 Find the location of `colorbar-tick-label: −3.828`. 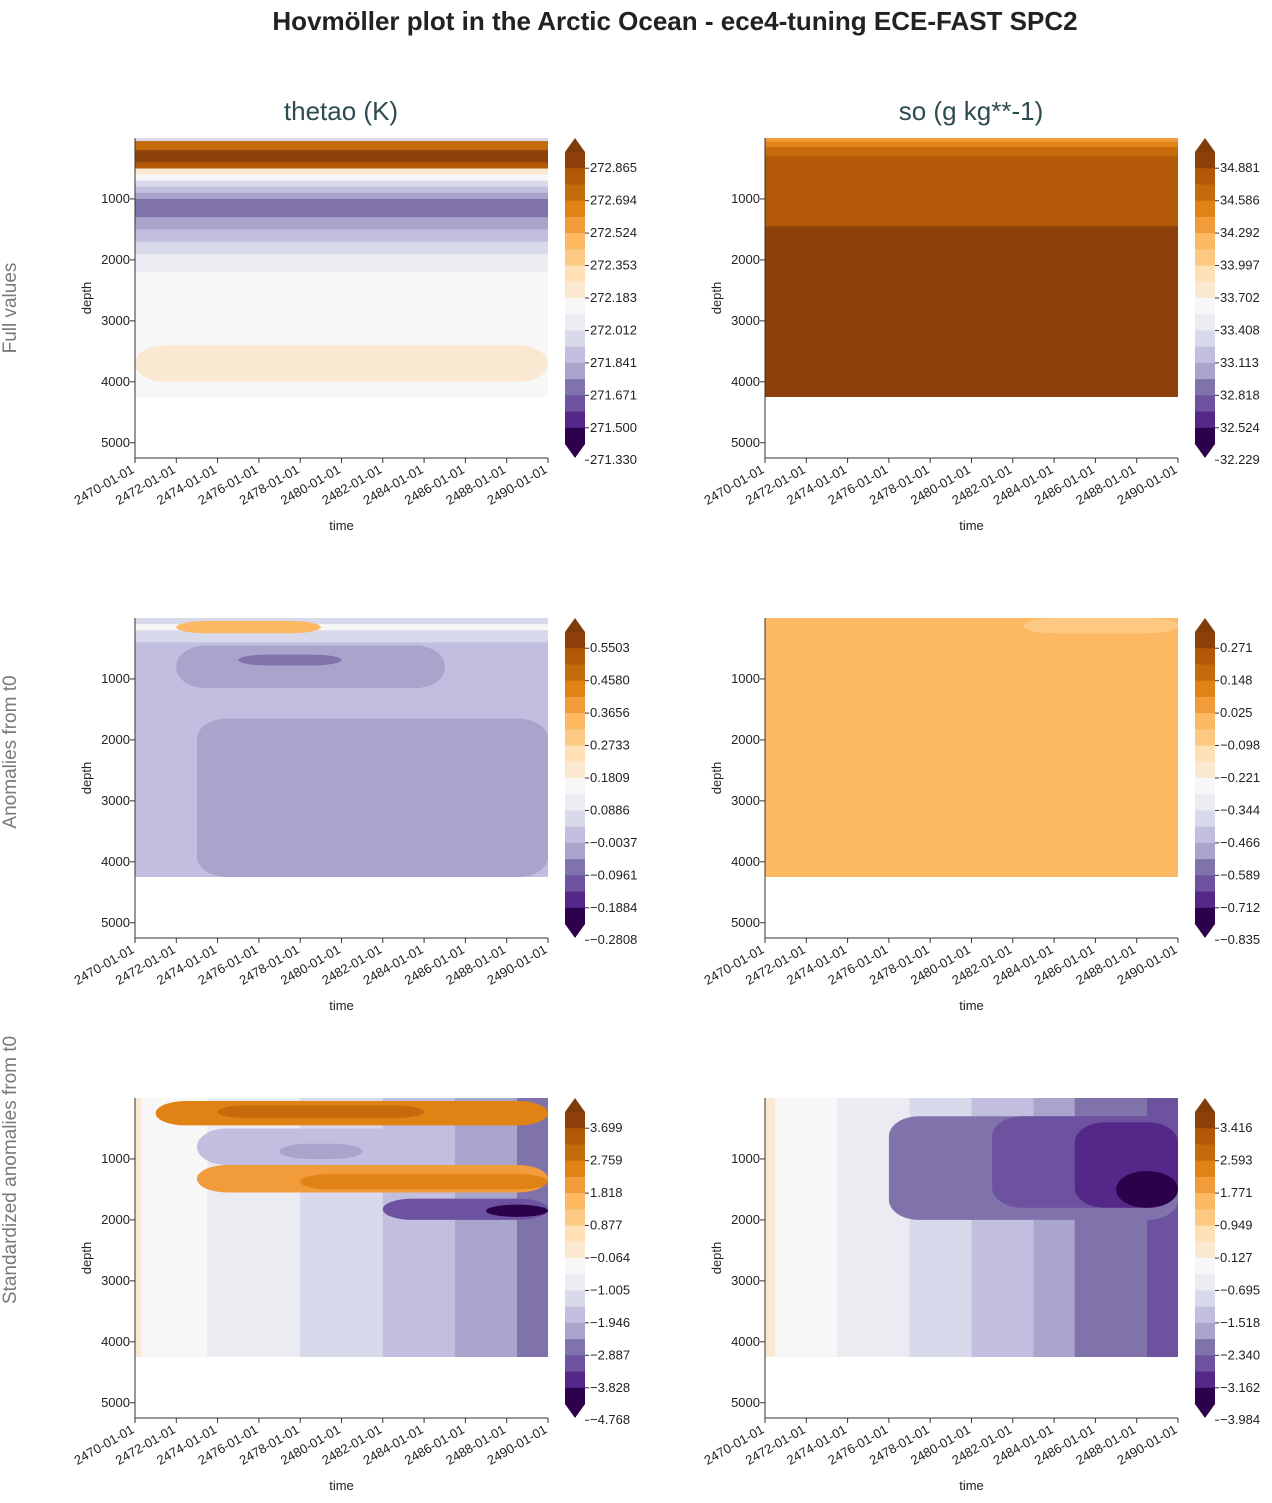

colorbar-tick-label: −3.828 is located at coordinates (610, 1387).